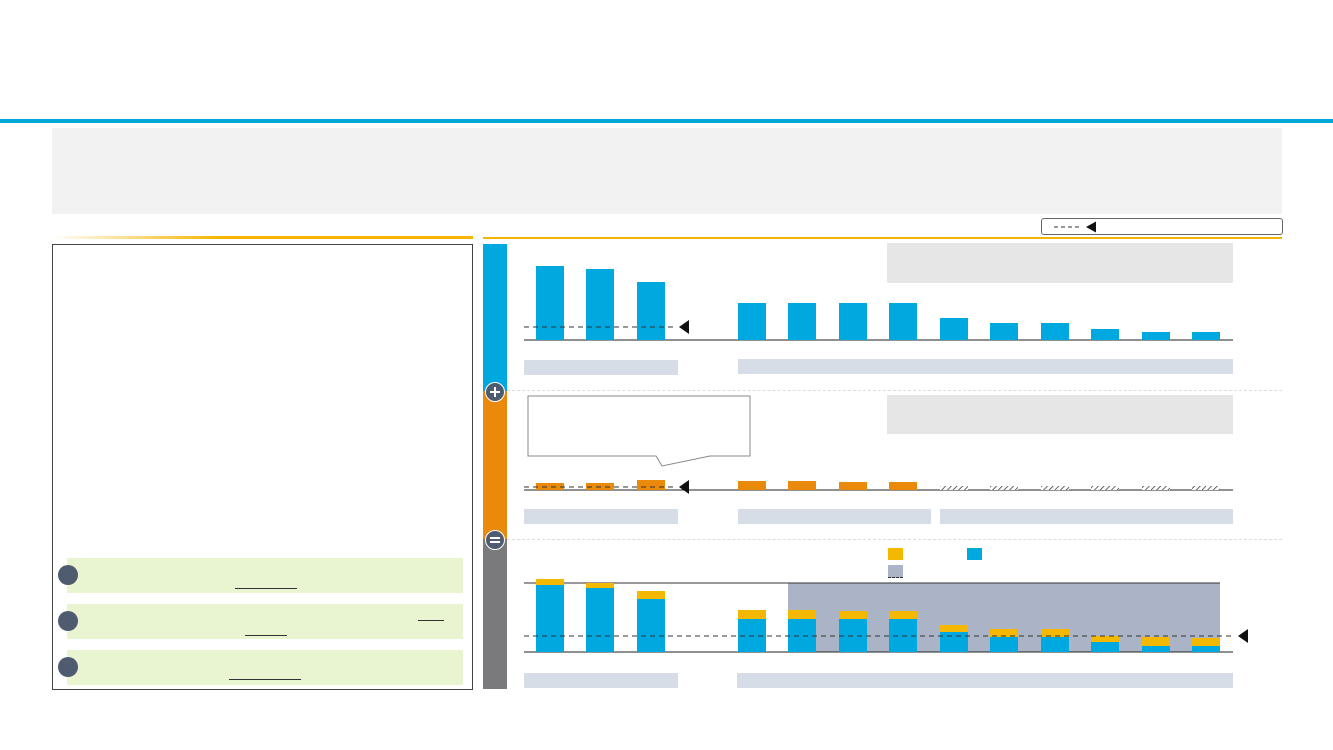 The width and height of the screenshot is (1333, 750). I want to click on right-header-rule, so click(882, 238).